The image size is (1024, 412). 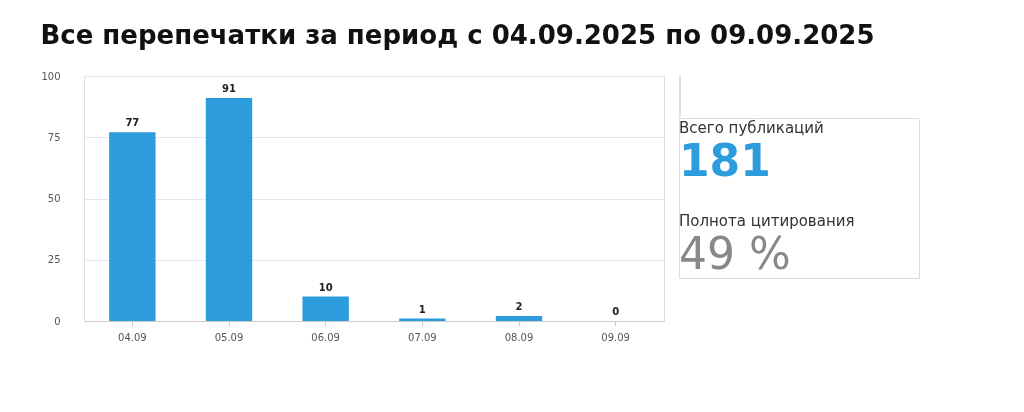 I want to click on x-tick-label: 07.09, so click(x=422, y=337).